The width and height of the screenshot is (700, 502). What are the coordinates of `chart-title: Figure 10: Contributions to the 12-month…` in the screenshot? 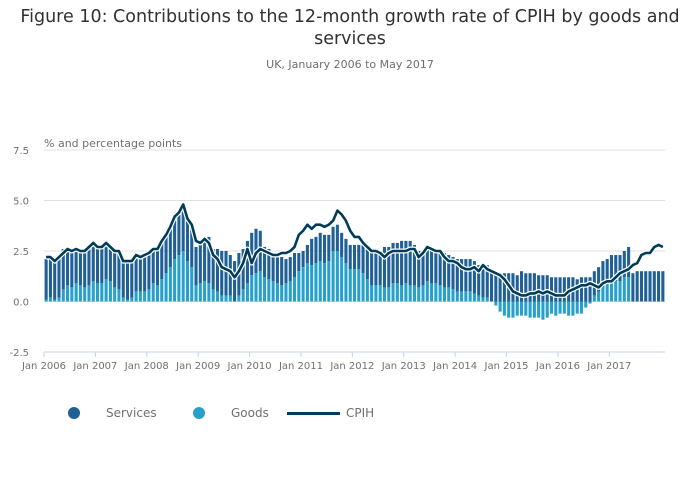 It's located at (350, 28).